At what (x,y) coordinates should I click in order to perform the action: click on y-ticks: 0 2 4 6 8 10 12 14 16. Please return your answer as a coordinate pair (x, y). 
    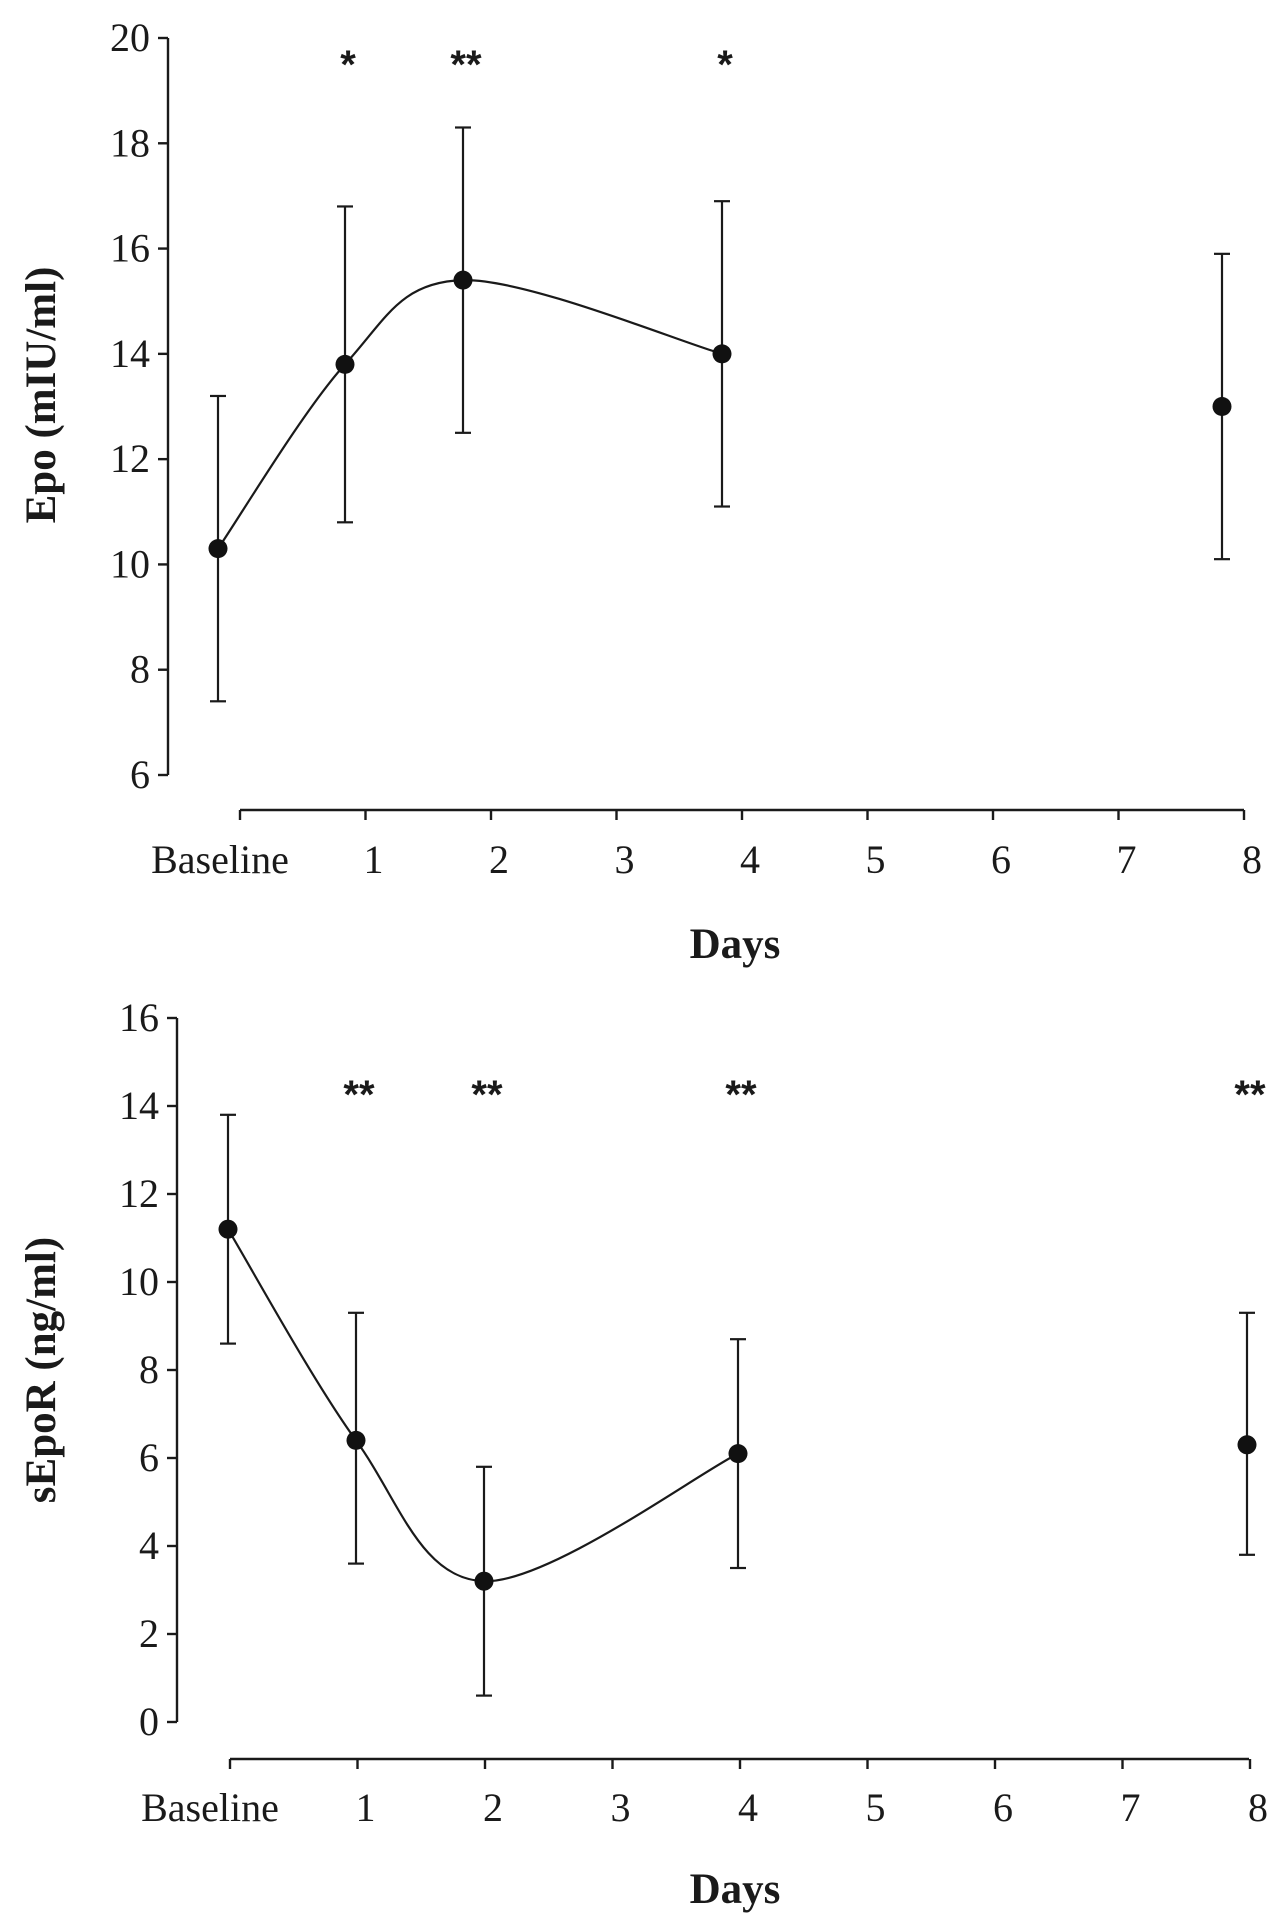
    Looking at the image, I should click on (148, 1369).